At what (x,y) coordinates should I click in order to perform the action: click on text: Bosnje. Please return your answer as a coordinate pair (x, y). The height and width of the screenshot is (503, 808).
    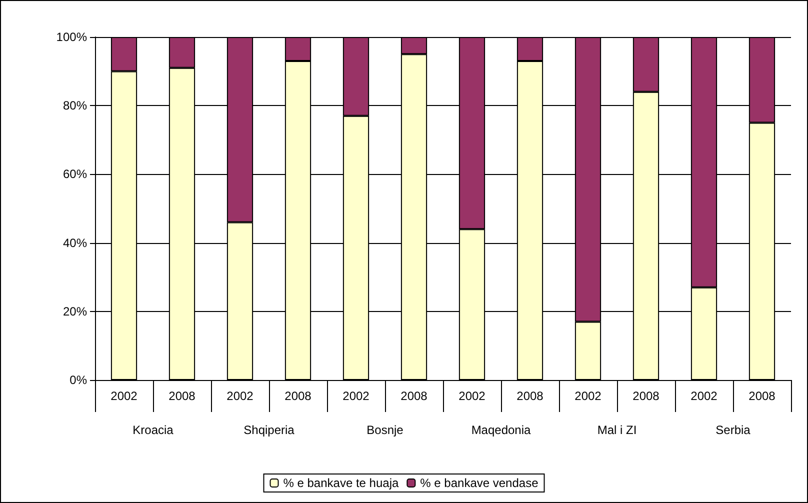
    Looking at the image, I should click on (385, 430).